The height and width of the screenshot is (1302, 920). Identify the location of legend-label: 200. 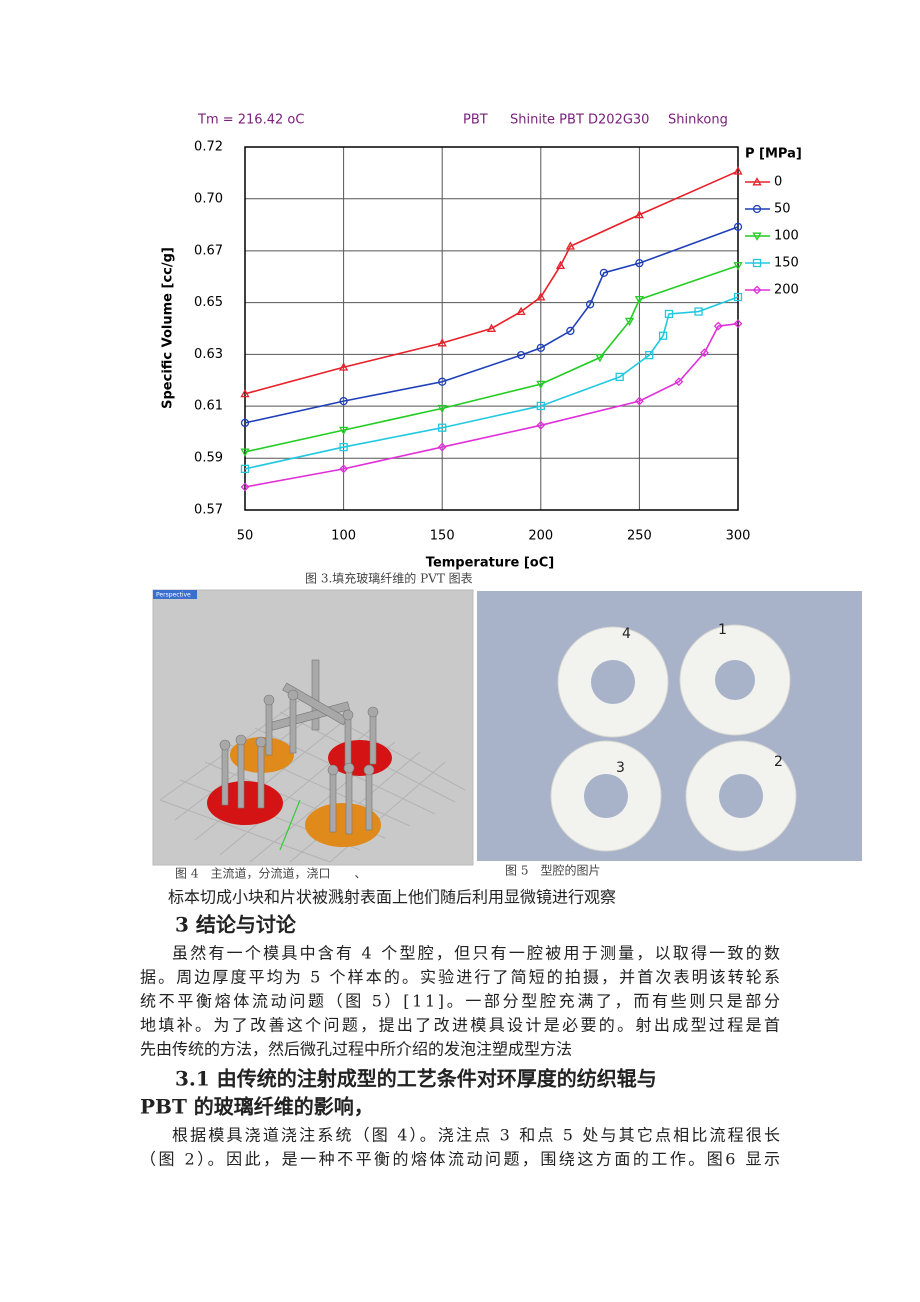
(786, 290).